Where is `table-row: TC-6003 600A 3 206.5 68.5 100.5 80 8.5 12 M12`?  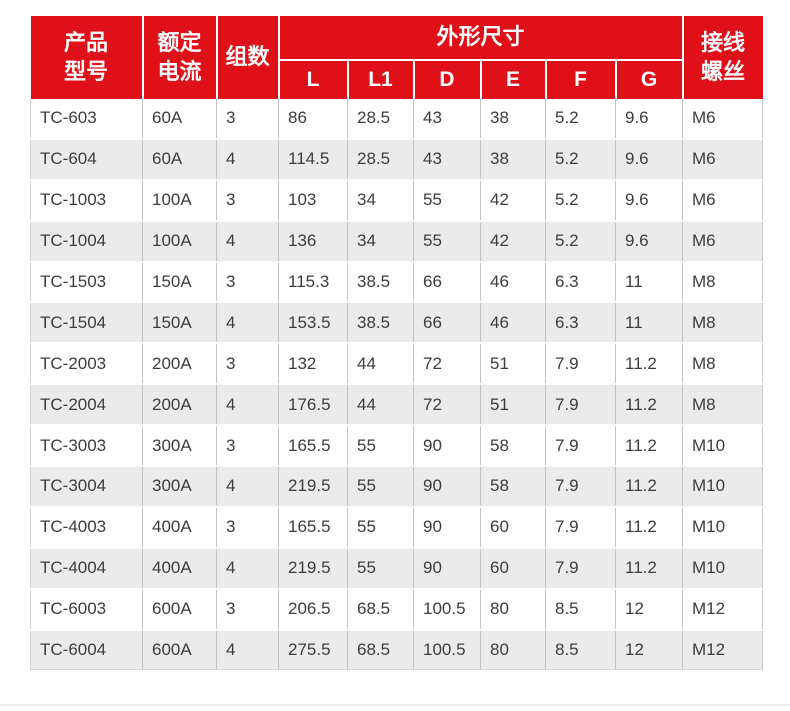 table-row: TC-6003 600A 3 206.5 68.5 100.5 80 8.5 12 M12 is located at coordinates (397, 608).